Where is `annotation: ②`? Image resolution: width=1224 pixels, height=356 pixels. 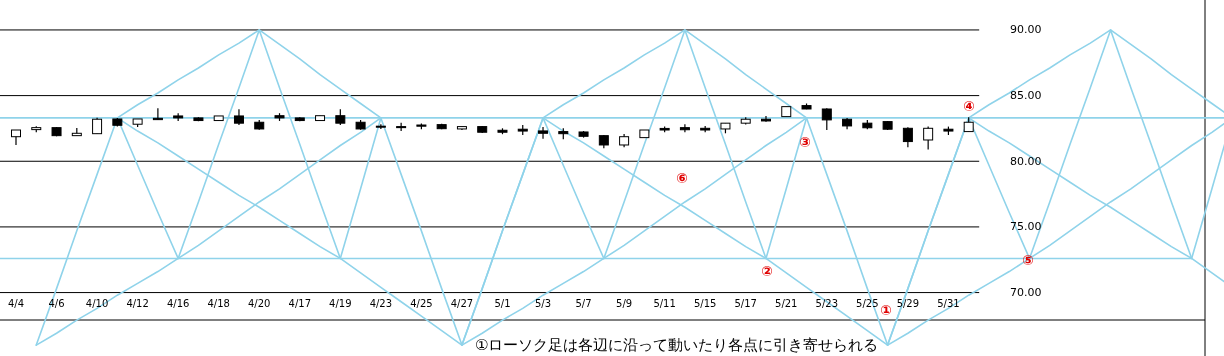
annotation: ② is located at coordinates (767, 271).